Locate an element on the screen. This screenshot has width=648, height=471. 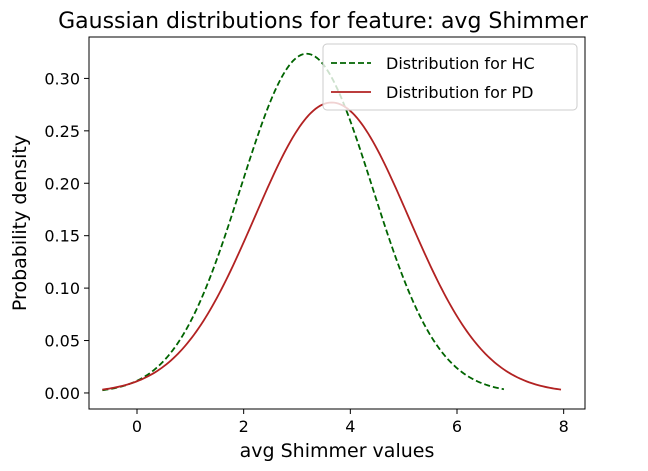
x-axis: 0 2 4 6 8 is located at coordinates (350, 422).